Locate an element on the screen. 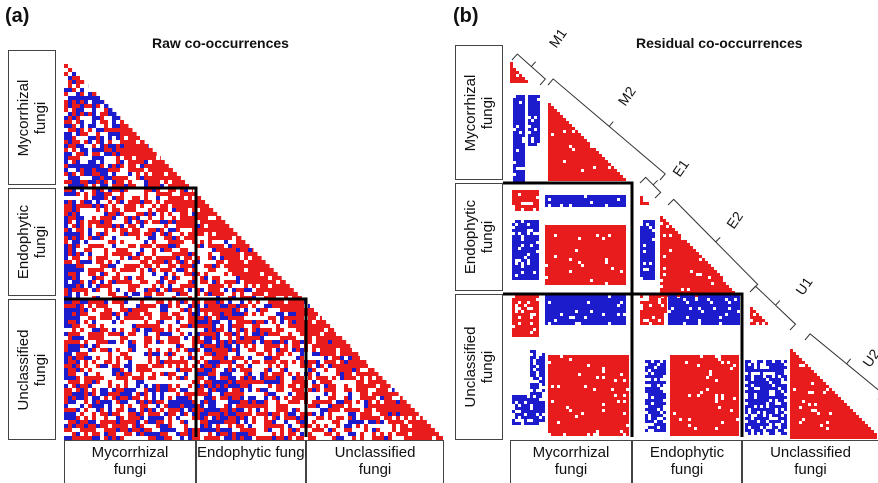 The width and height of the screenshot is (878, 483). panel-b-title: Residual co-occurrences is located at coordinates (719, 43).